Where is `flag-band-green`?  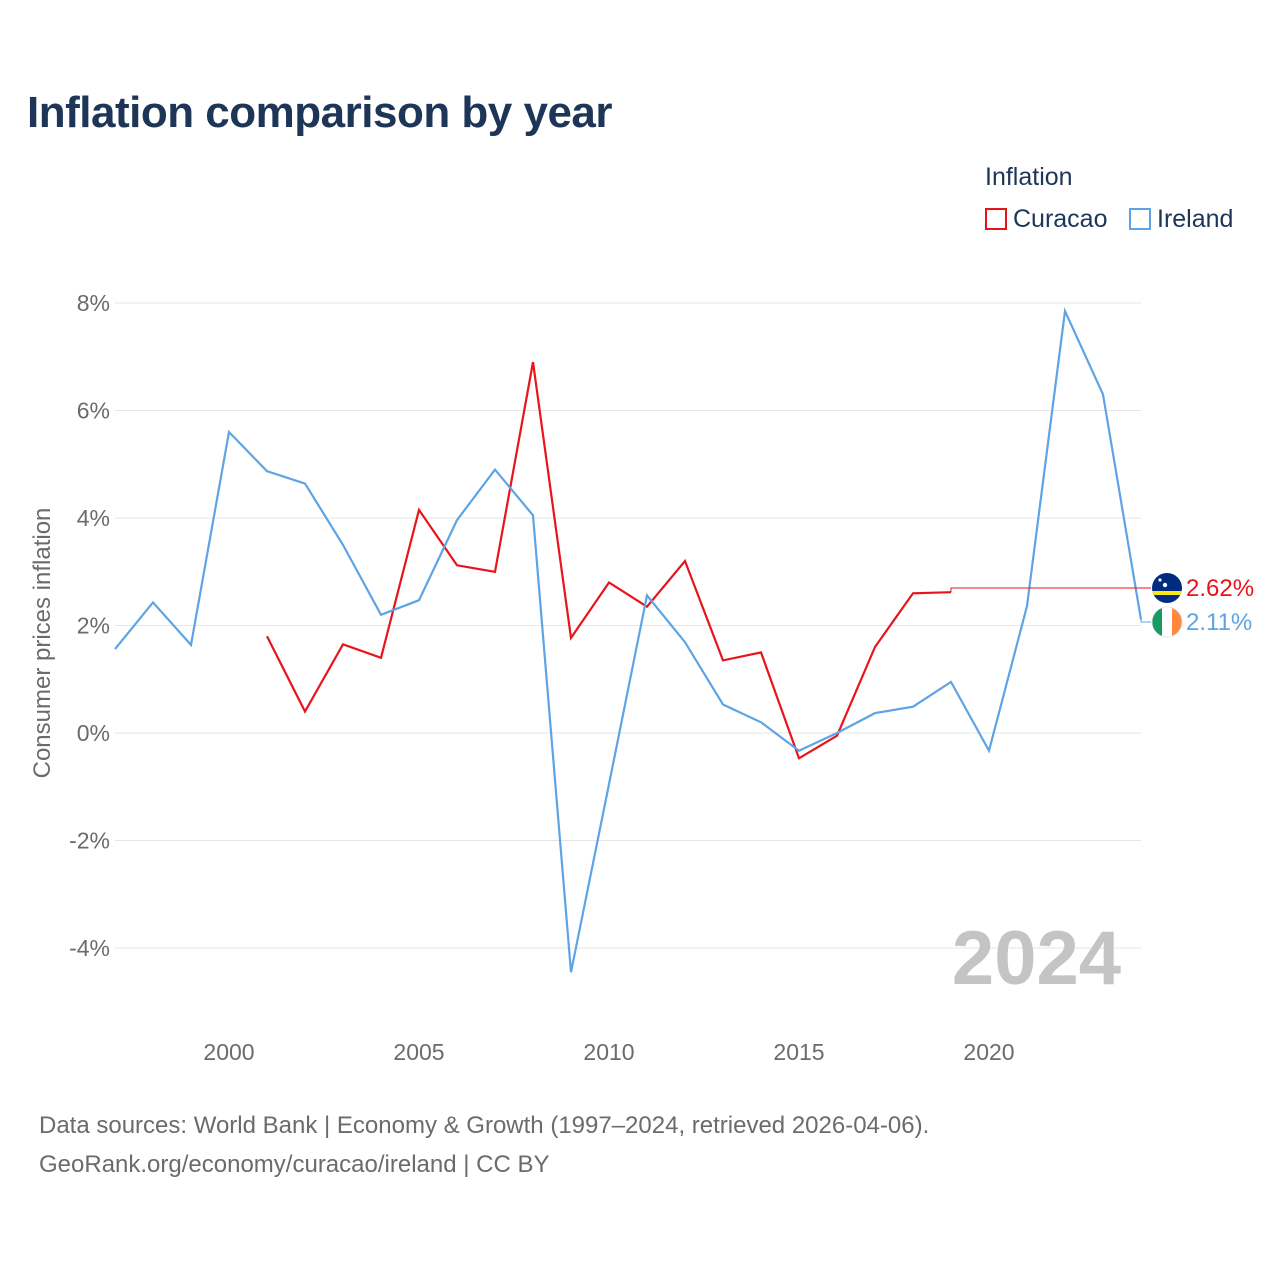
flag-band-green is located at coordinates (1157, 622).